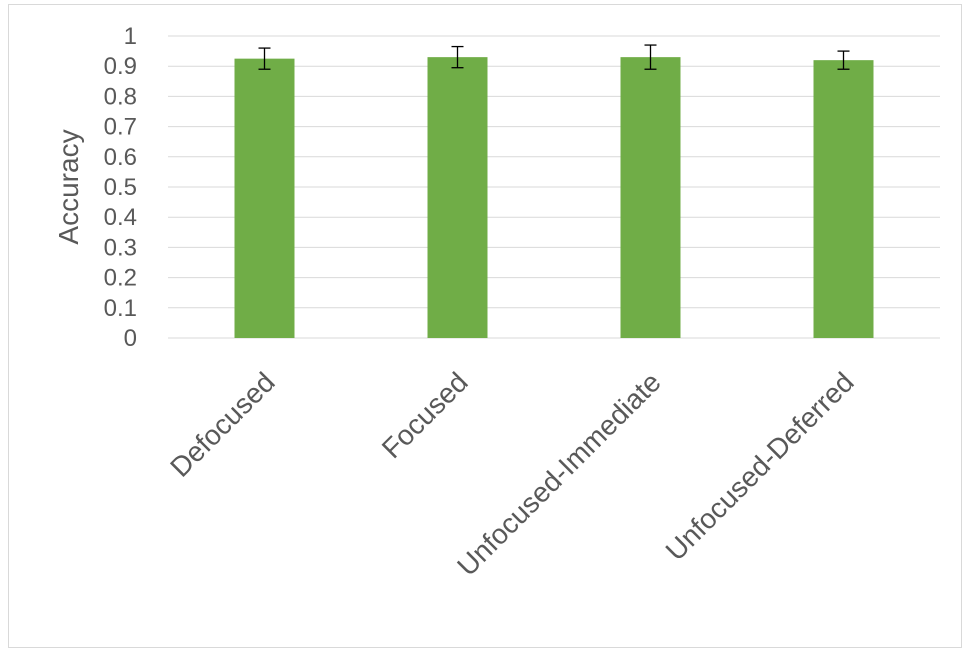 This screenshot has height=650, width=964. What do you see at coordinates (130, 36) in the screenshot?
I see `y-tick-label: 1` at bounding box center [130, 36].